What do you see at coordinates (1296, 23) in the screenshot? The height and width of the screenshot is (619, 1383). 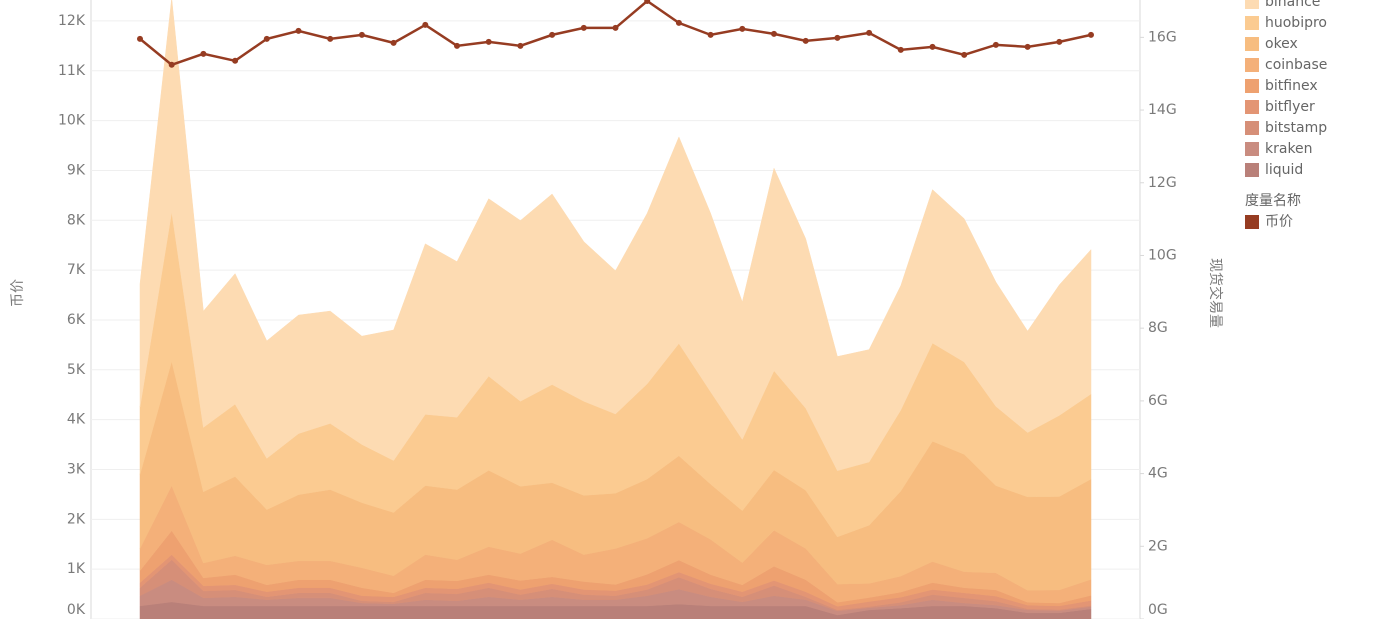 I see `legend-label: huobipro` at bounding box center [1296, 23].